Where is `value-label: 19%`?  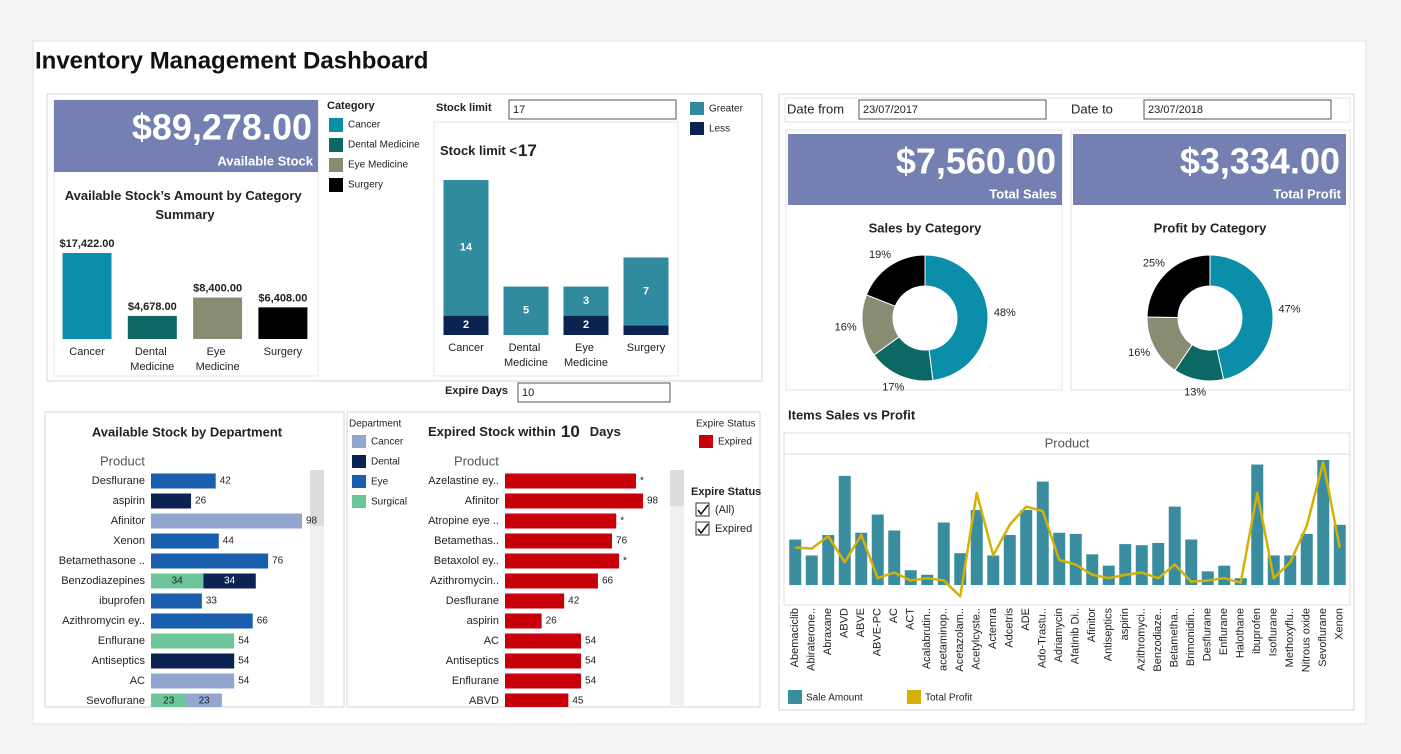
value-label: 19% is located at coordinates (880, 255).